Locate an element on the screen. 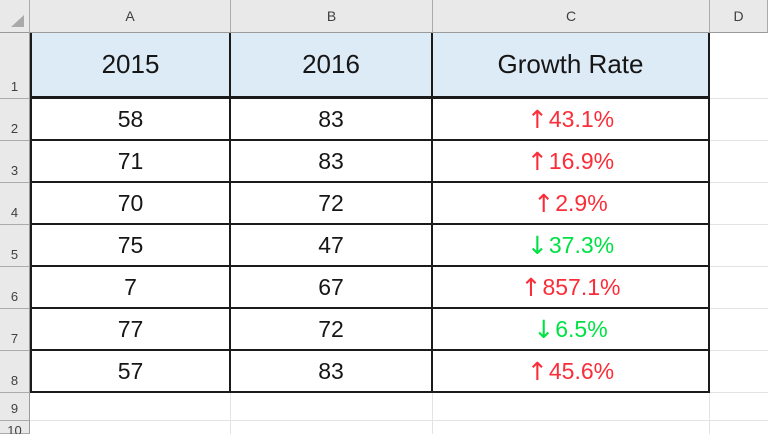 This screenshot has width=768, height=434. cell-C3: ↑ 16.9% is located at coordinates (571, 162).